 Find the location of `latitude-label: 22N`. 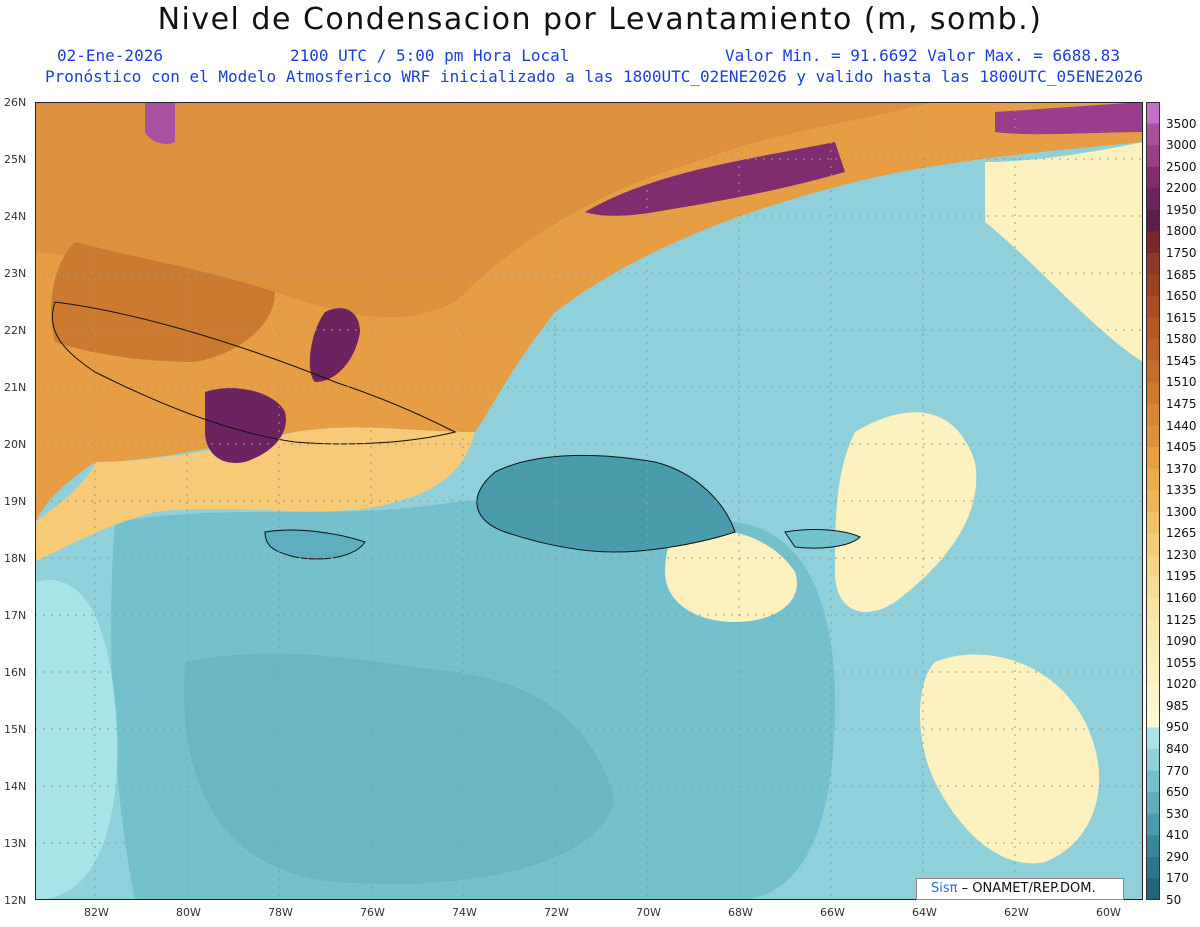

latitude-label: 22N is located at coordinates (15, 330).